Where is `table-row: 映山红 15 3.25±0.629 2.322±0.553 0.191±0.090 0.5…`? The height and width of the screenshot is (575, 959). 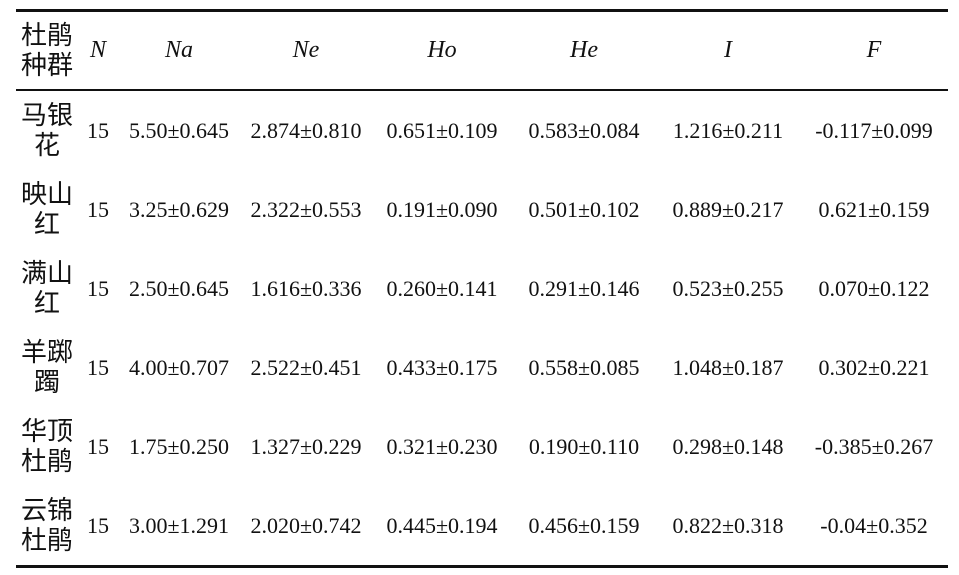
table-row: 映山红 15 3.25±0.629 2.322±0.553 0.191±0.090 0.5… is located at coordinates (482, 209).